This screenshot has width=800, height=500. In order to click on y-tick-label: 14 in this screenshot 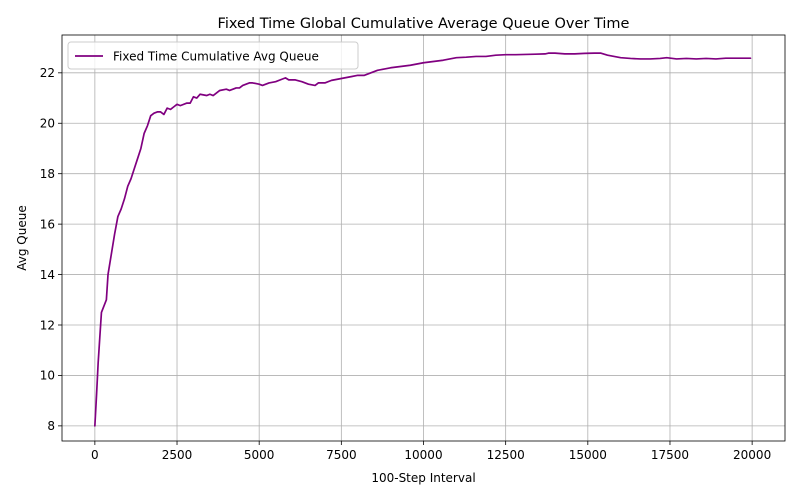, I will do `click(47, 275)`.